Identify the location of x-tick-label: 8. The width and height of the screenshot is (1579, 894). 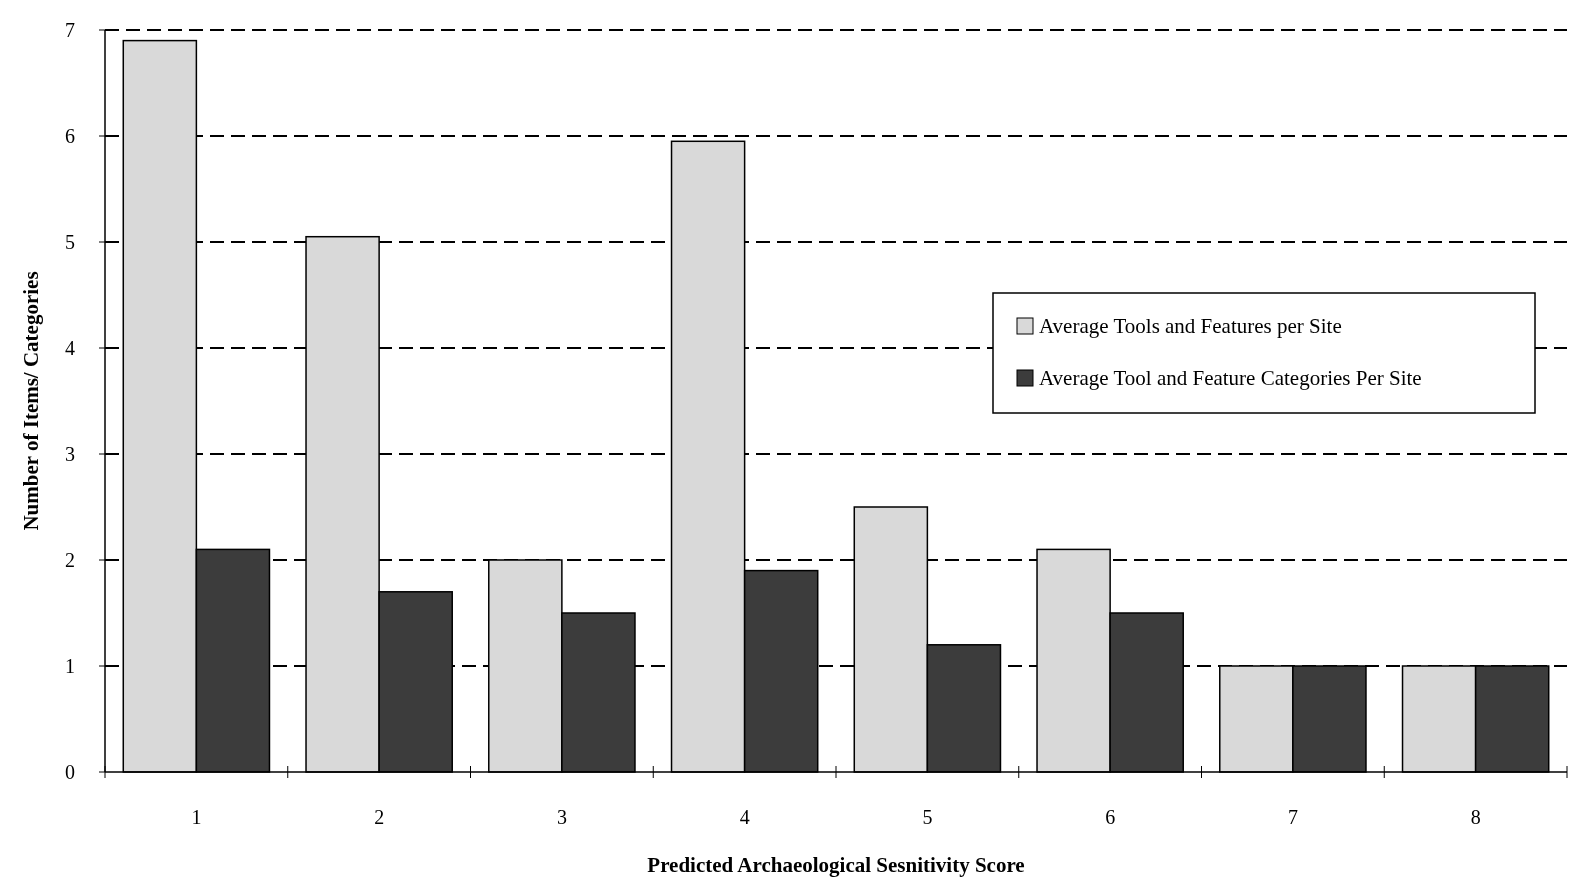
(1475, 817).